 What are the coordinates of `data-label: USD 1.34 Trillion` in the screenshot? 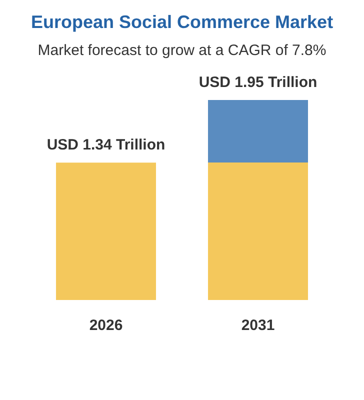 It's located at (106, 145).